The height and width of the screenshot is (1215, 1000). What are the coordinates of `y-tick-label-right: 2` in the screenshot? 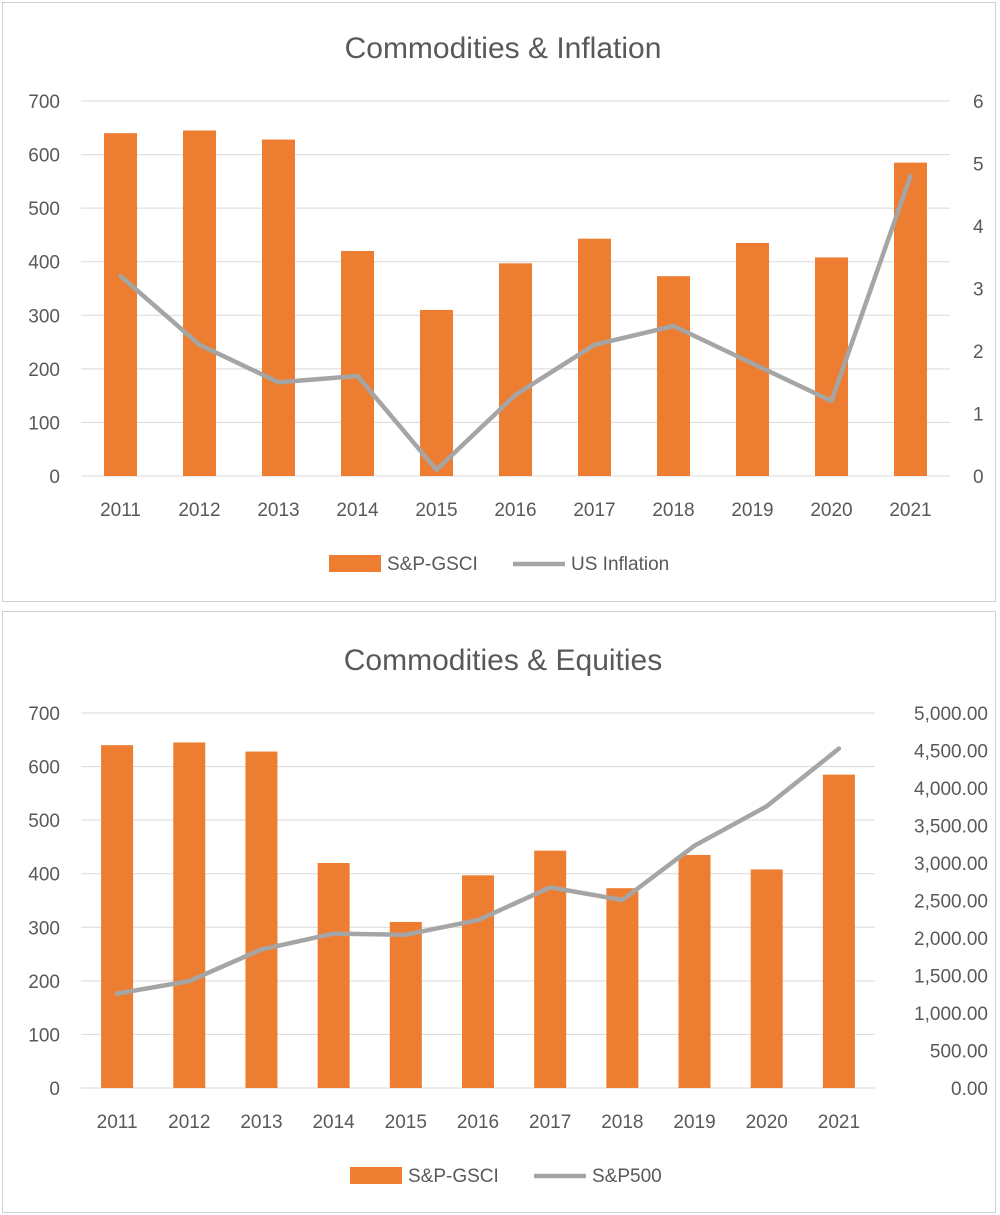 It's located at (978, 352).